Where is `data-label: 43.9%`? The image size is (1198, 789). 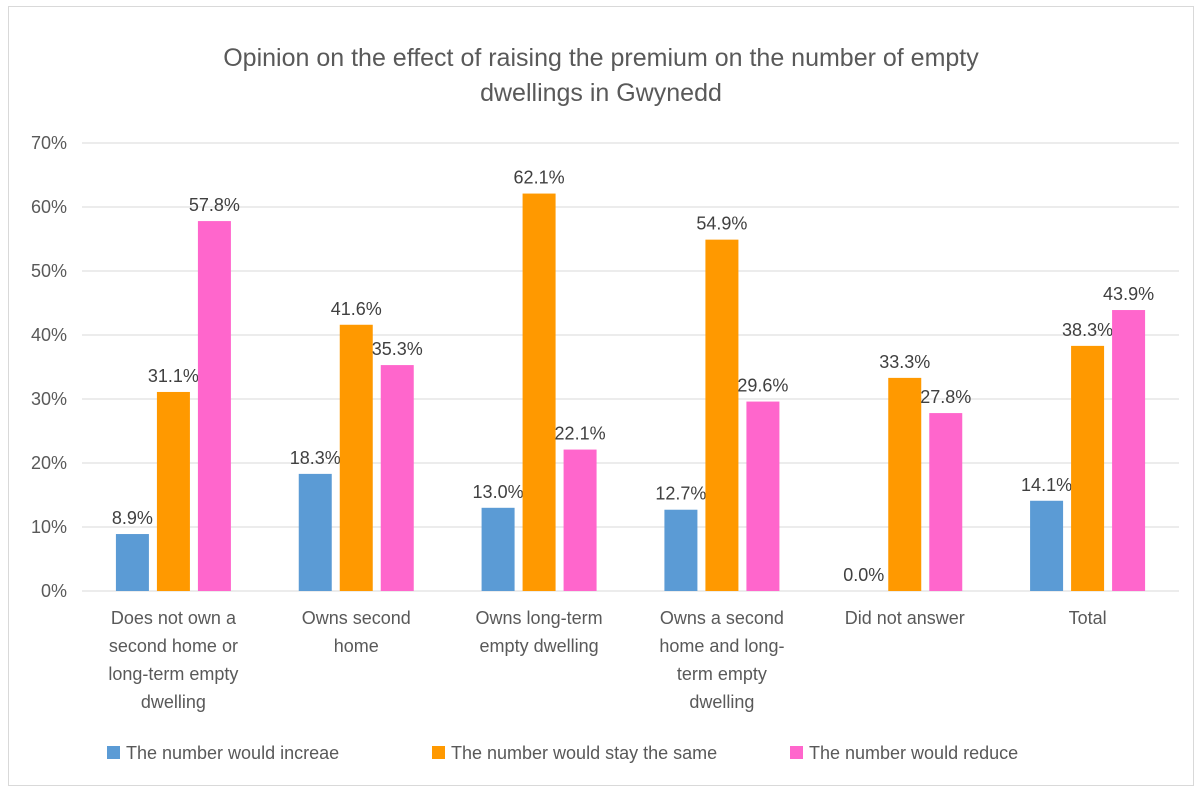 data-label: 43.9% is located at coordinates (1128, 294).